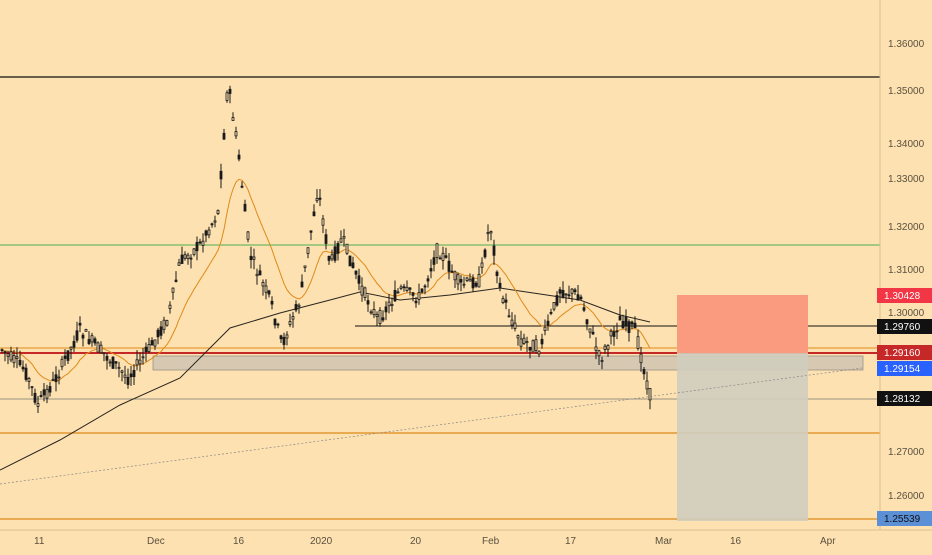 Image resolution: width=932 pixels, height=555 pixels. What do you see at coordinates (664, 541) in the screenshot?
I see `time-axis-tick: Mar` at bounding box center [664, 541].